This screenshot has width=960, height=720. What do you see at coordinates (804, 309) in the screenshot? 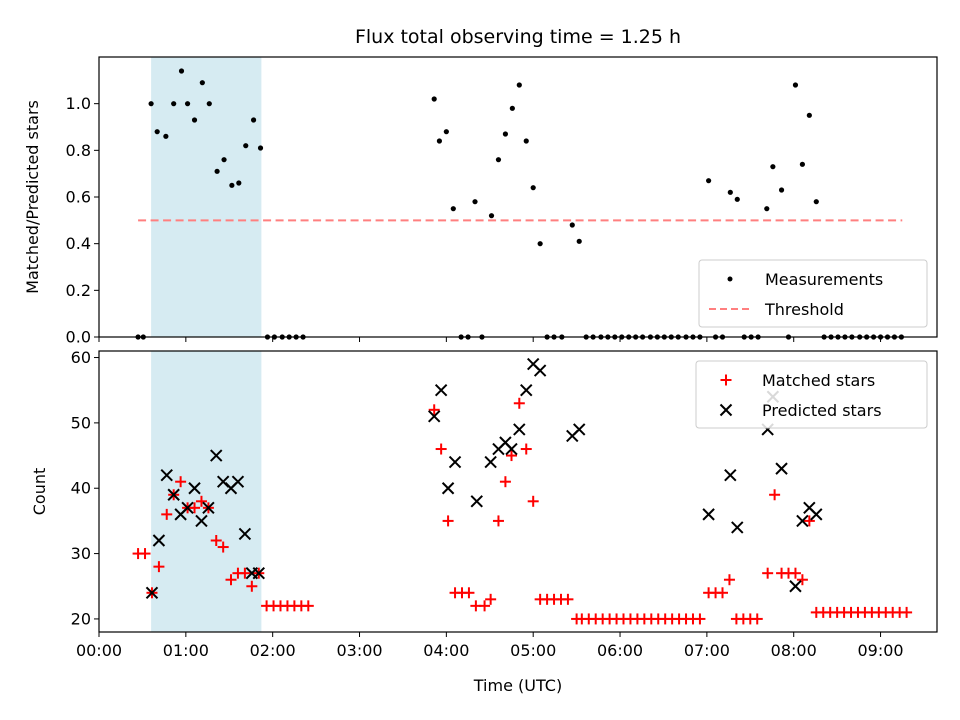
I see `legend-threshold-label: Threshold` at bounding box center [804, 309].